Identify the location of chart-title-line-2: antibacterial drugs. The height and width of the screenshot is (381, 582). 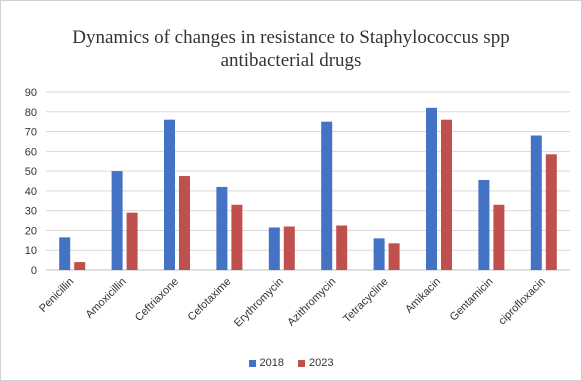
(291, 60).